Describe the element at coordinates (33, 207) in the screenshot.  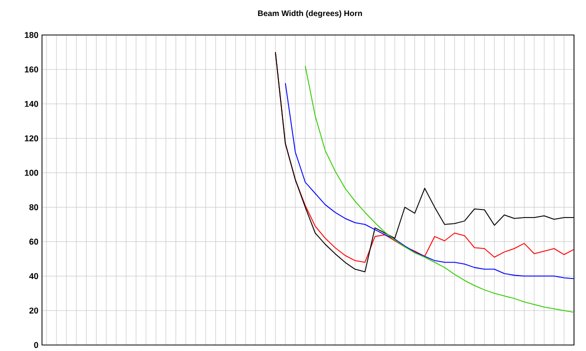
I see `y-tick-label: 80` at that location.